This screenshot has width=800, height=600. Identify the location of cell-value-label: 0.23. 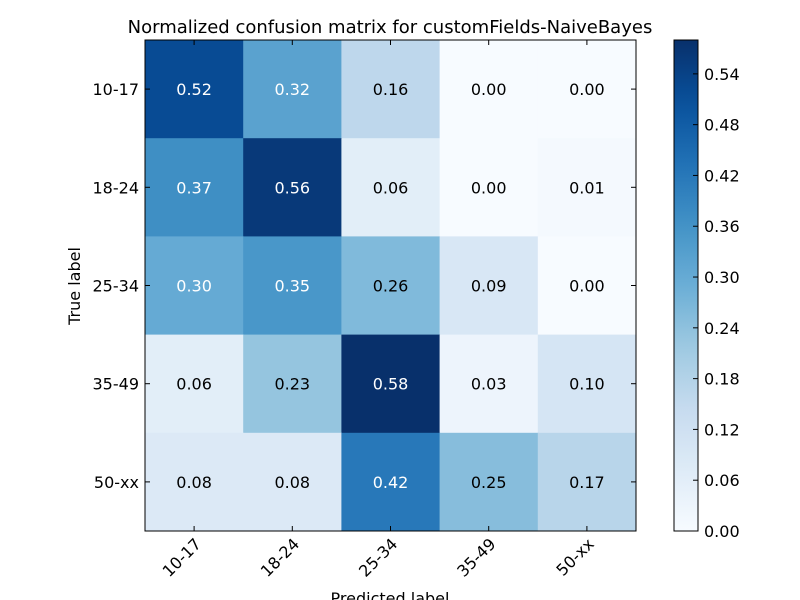
(292, 384).